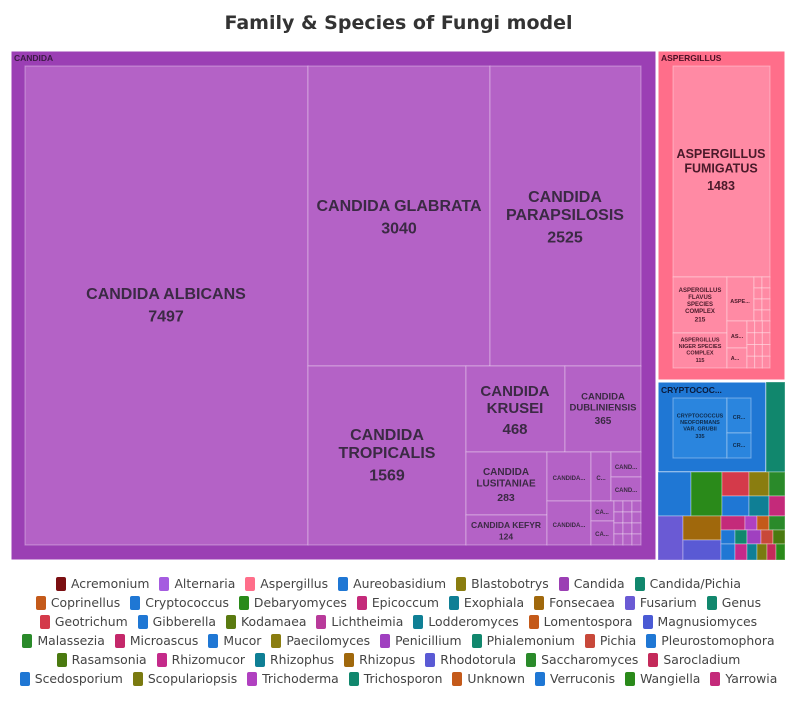 Image resolution: width=797 pixels, height=720 pixels. Describe the element at coordinates (63, 640) in the screenshot. I see `legend-entry: Malassezia` at that location.